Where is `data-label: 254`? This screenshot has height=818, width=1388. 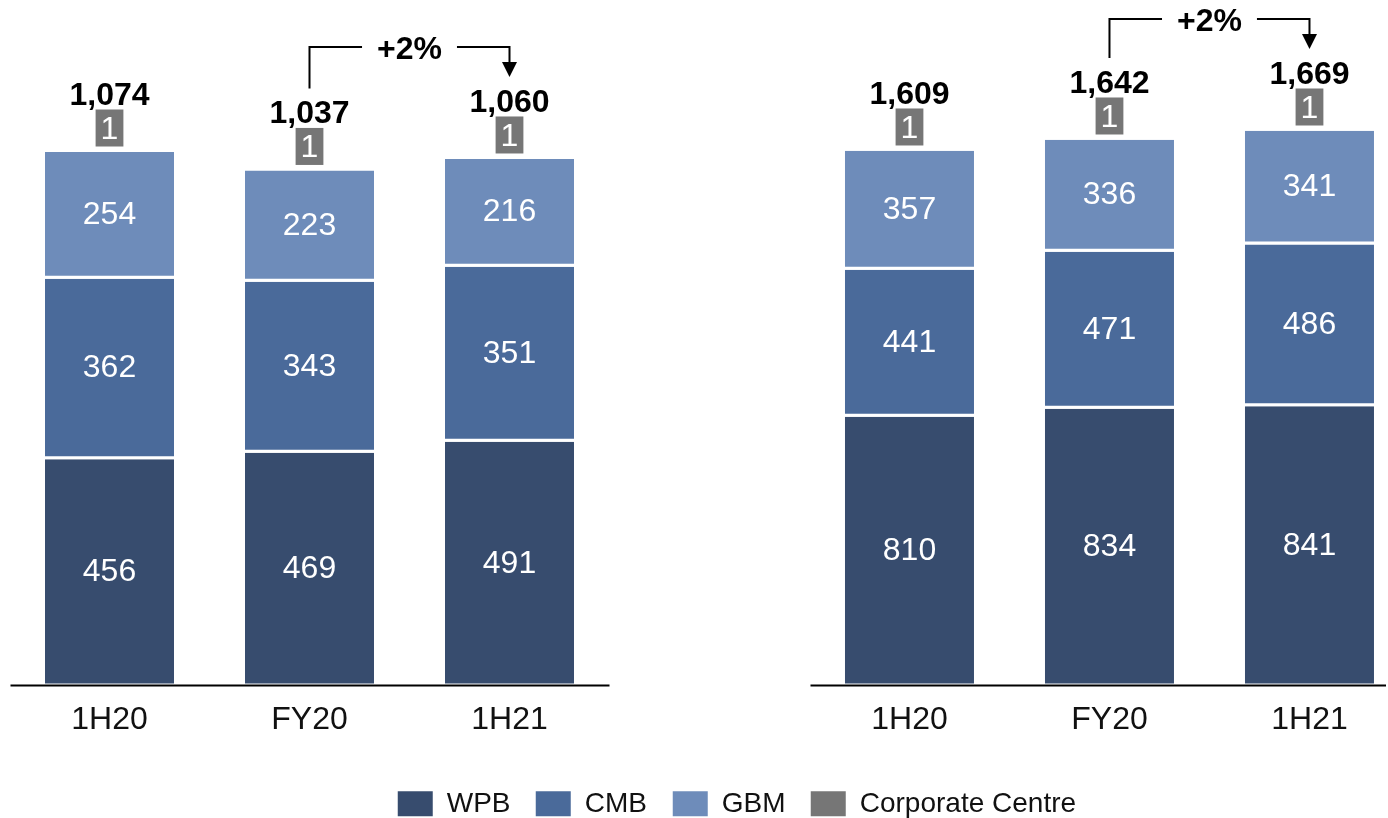
data-label: 254 is located at coordinates (109, 212).